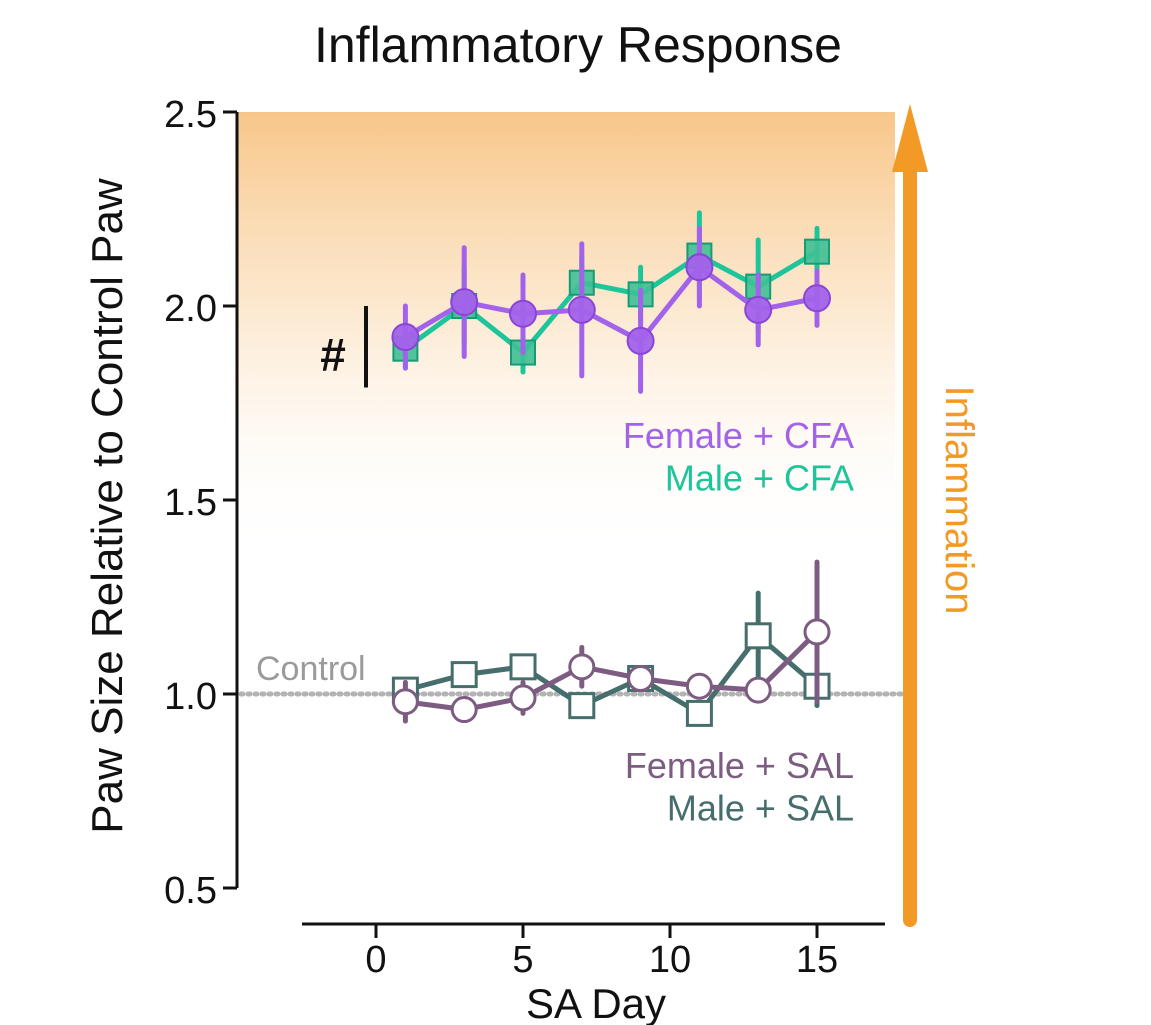 The height and width of the screenshot is (1025, 1151). What do you see at coordinates (190, 891) in the screenshot?
I see `y-tick-label: 0.5` at bounding box center [190, 891].